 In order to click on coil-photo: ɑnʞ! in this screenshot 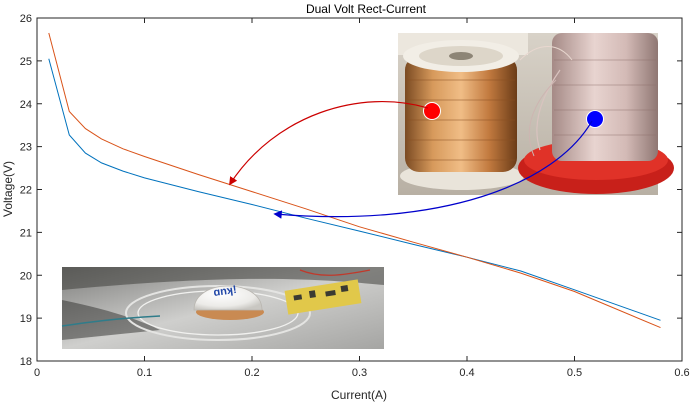, I will do `click(222, 308)`.